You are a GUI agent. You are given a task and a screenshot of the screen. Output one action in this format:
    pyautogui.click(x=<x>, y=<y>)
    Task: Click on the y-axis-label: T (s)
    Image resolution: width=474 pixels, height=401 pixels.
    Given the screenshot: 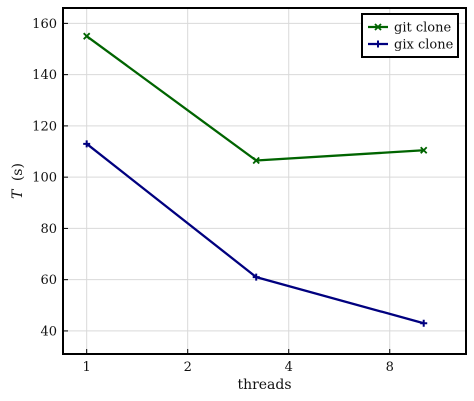 What is the action you would take?
    pyautogui.click(x=18, y=181)
    